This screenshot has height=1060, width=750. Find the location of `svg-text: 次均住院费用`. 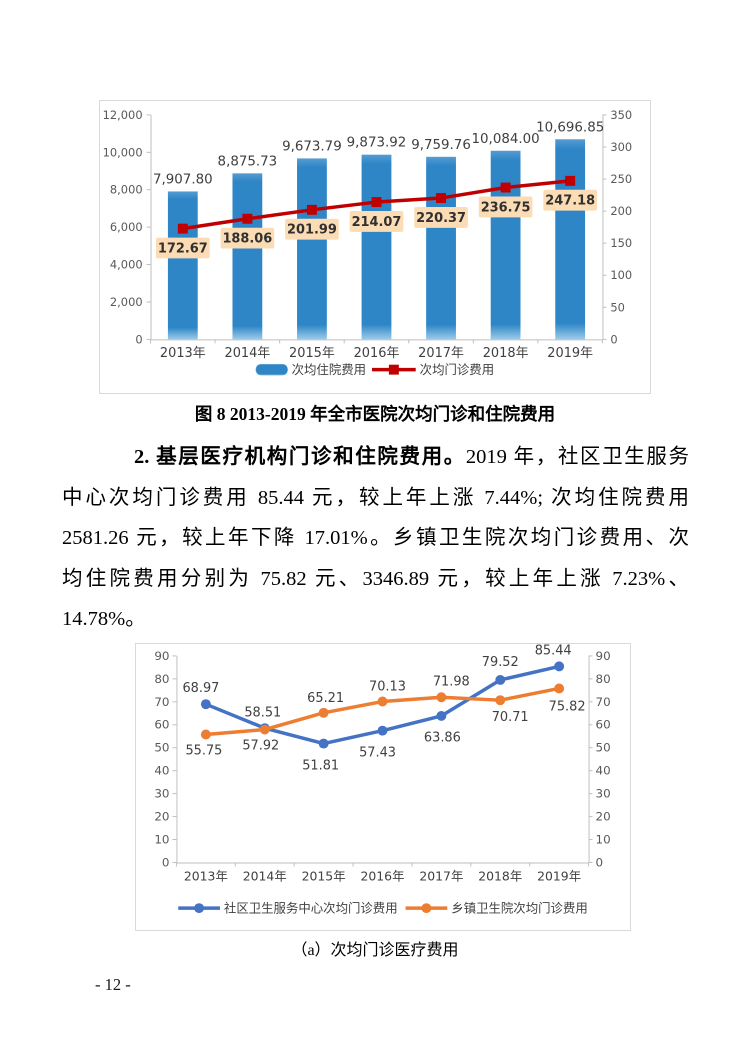

svg-text: 次均住院费用 is located at coordinates (329, 369).